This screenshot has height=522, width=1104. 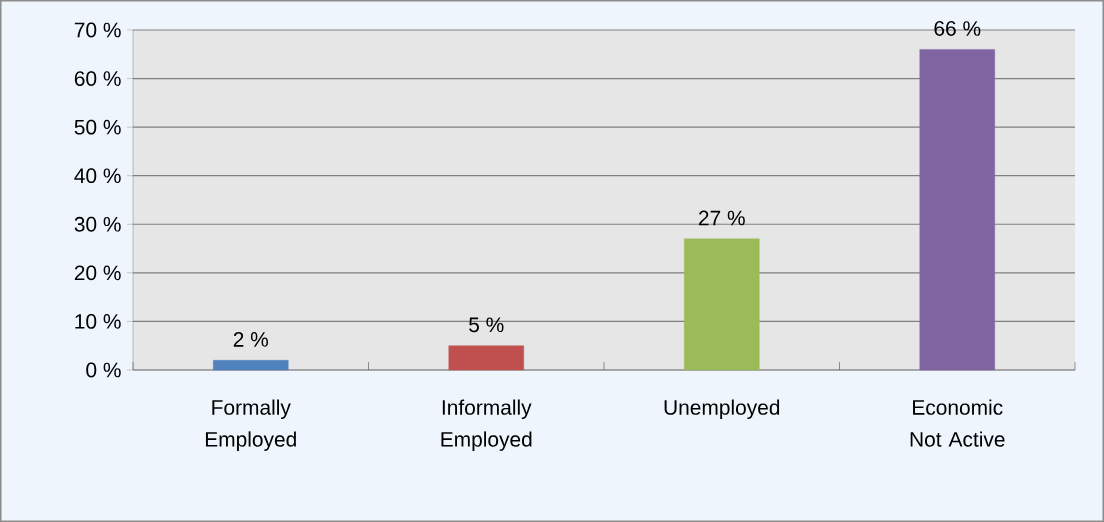 I want to click on y-tick-label: 70 %, so click(x=97, y=30).